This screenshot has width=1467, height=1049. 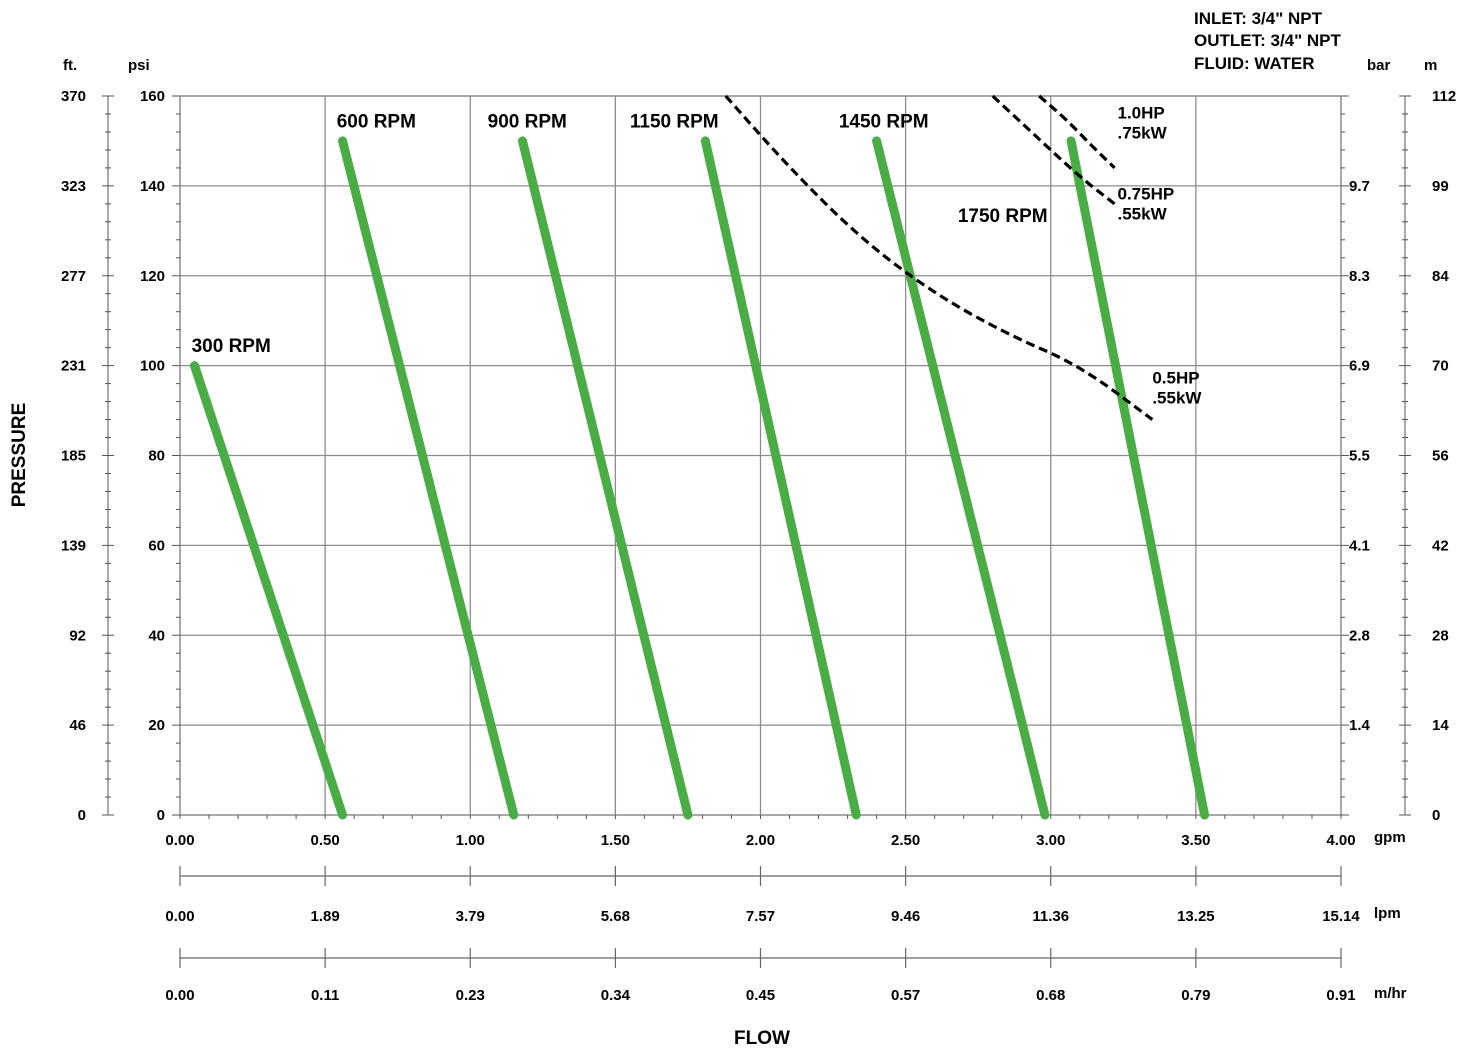 What do you see at coordinates (152, 276) in the screenshot?
I see `y-tick-psi: 120` at bounding box center [152, 276].